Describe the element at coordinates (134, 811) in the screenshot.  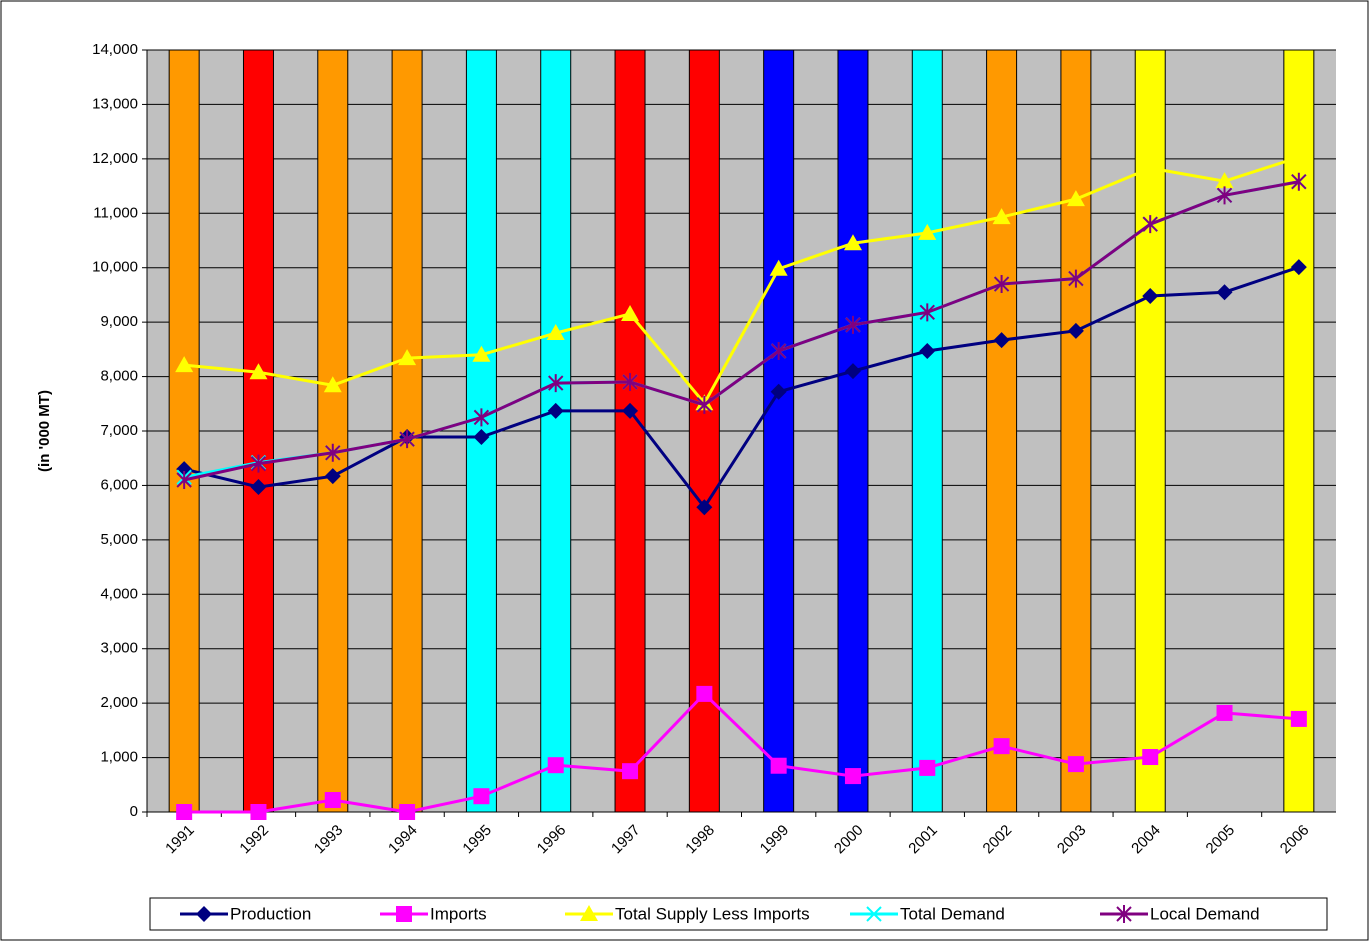
I see `y-tick-label: 0` at that location.